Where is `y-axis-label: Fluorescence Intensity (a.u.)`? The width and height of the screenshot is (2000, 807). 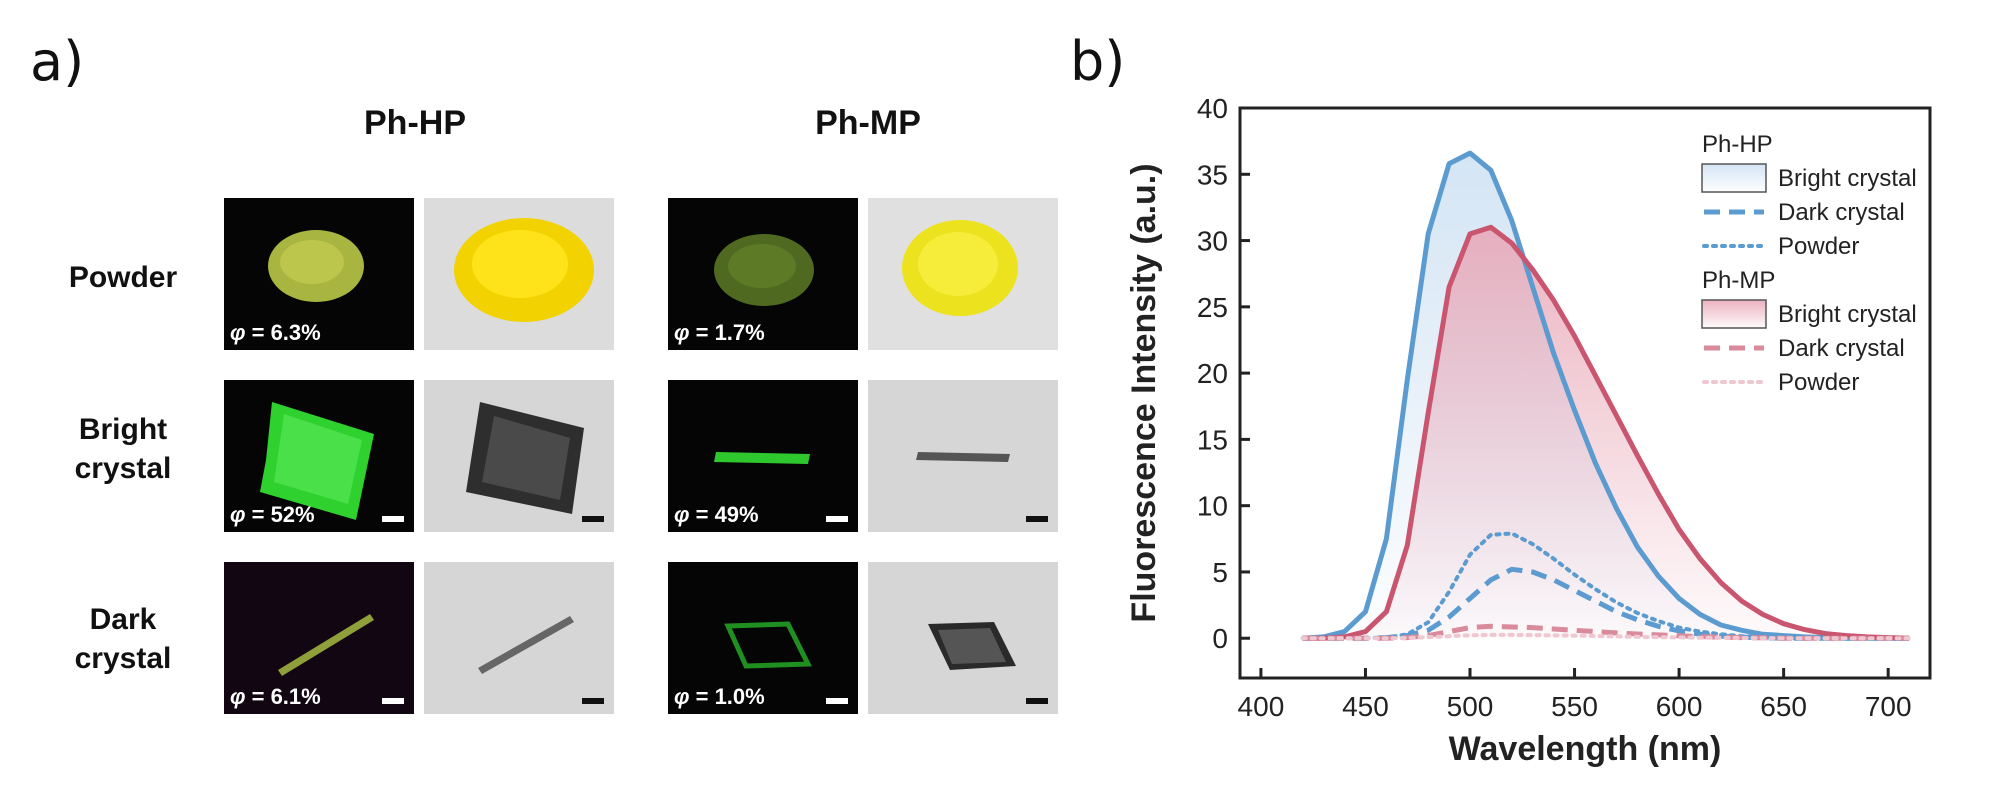 y-axis-label: Fluorescence Intensity (a.u.) is located at coordinates (1144, 392).